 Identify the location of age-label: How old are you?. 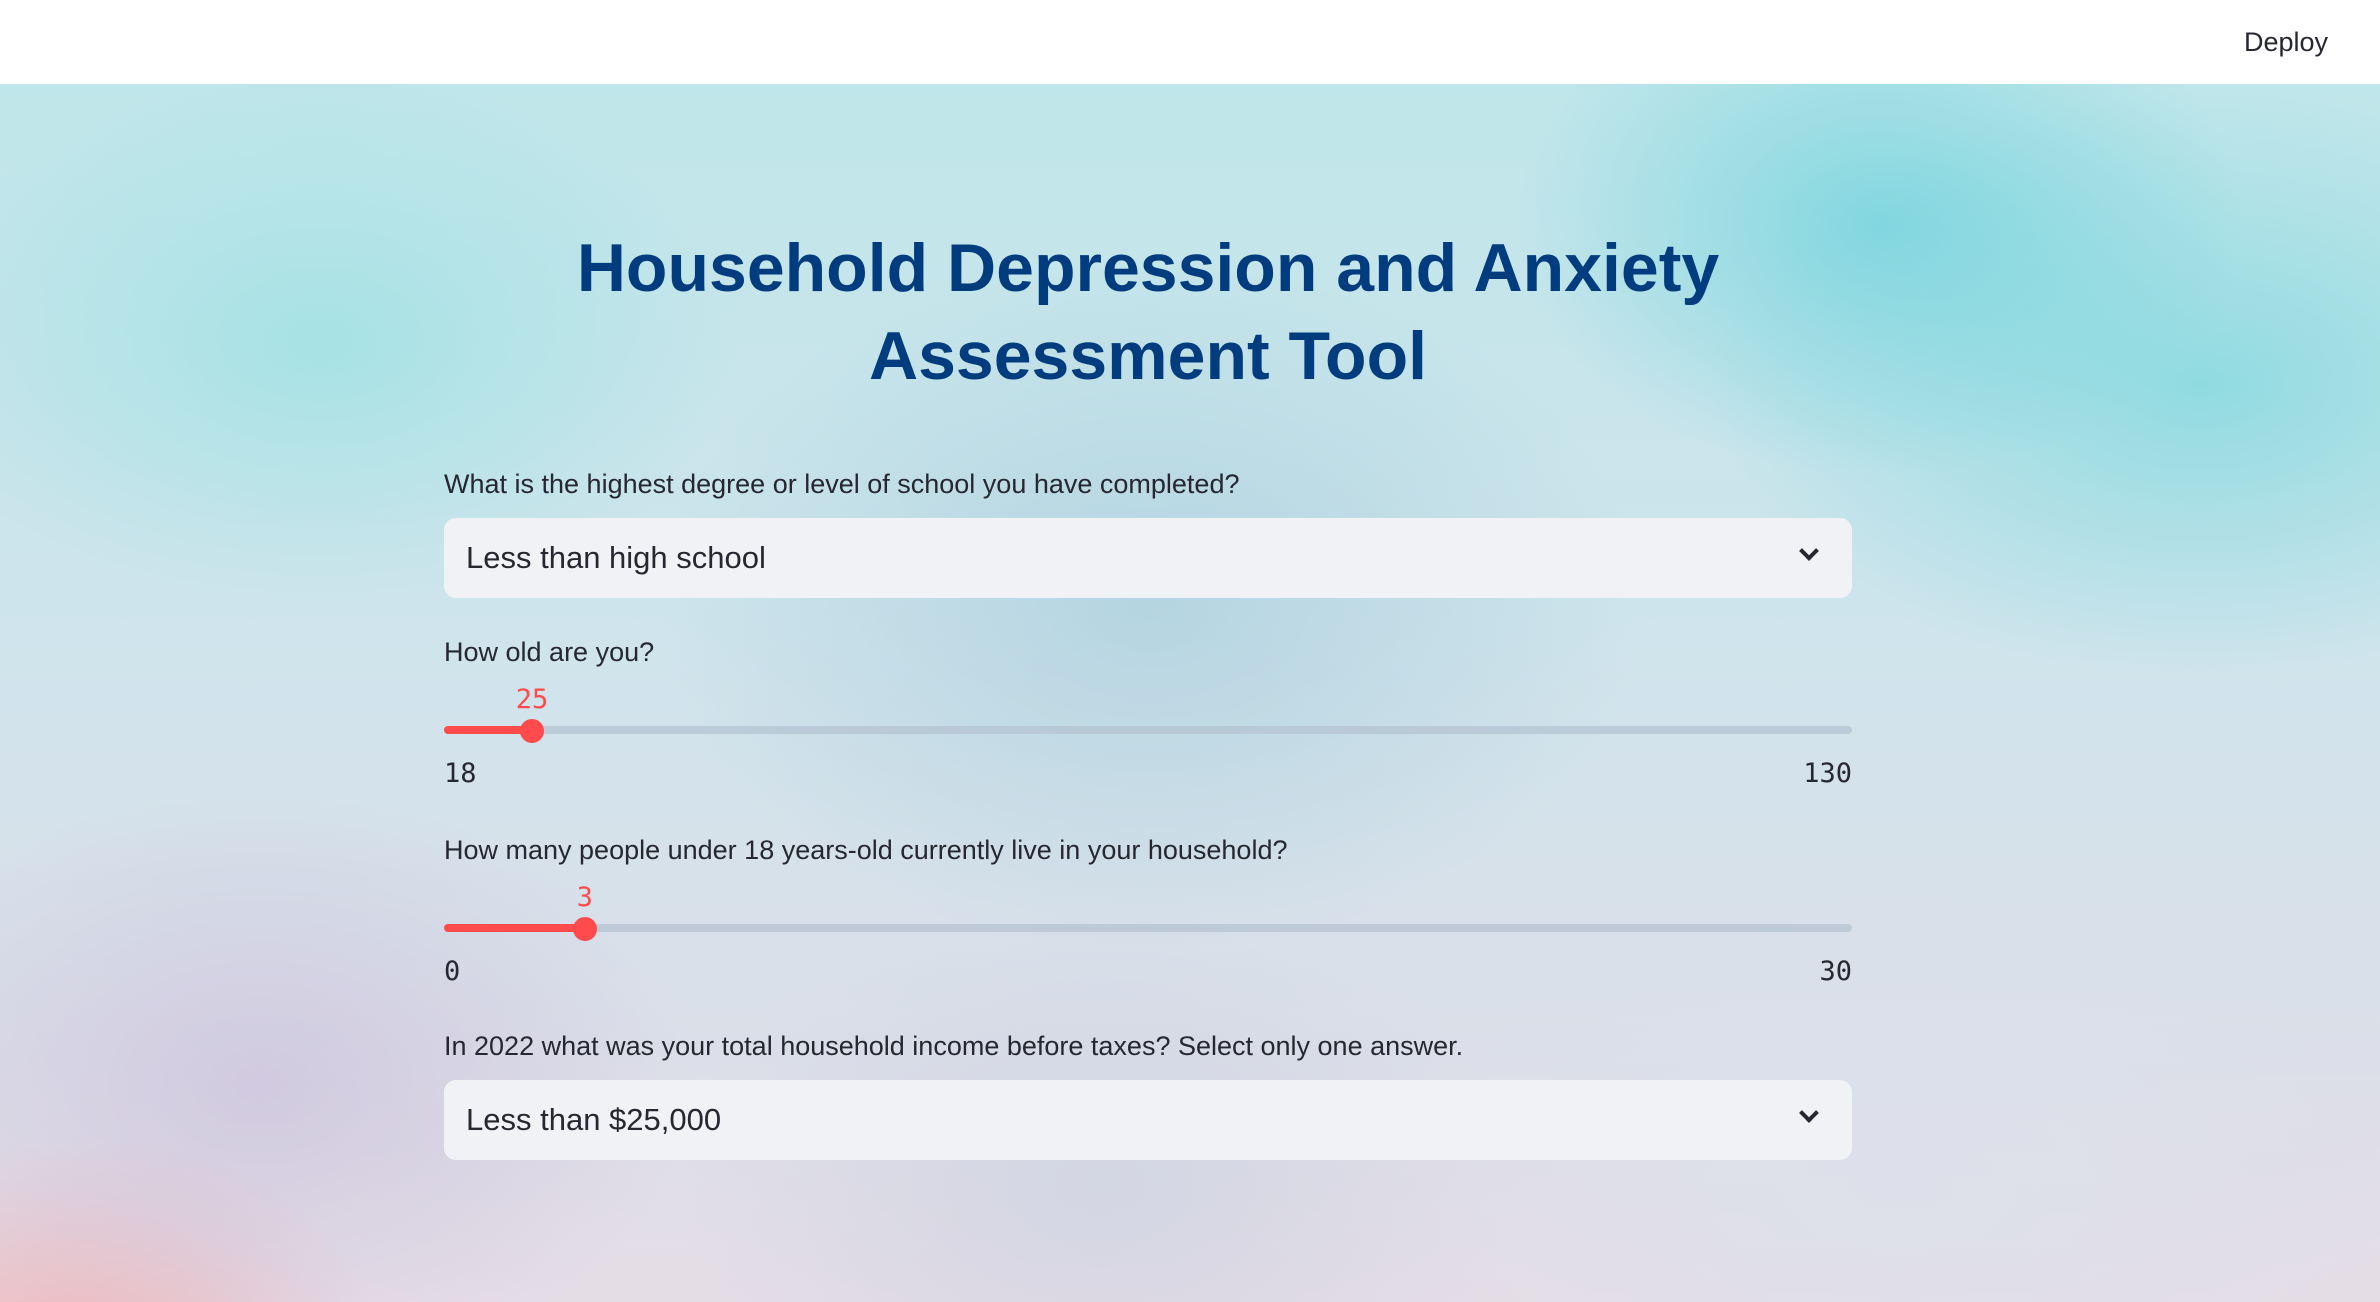
(549, 652).